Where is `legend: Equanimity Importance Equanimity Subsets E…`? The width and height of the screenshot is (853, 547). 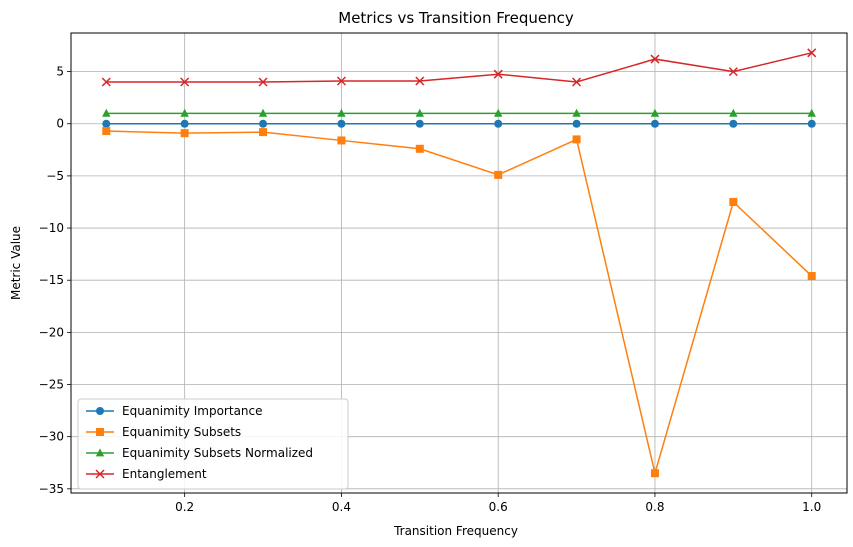
legend: Equanimity Importance Equanimity Subsets E… is located at coordinates (213, 444).